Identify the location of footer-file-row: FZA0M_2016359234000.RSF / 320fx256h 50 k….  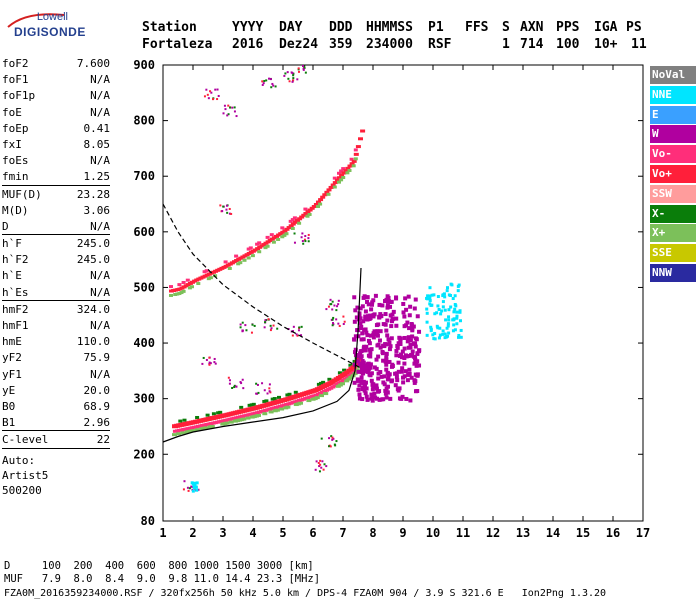
(305, 593).